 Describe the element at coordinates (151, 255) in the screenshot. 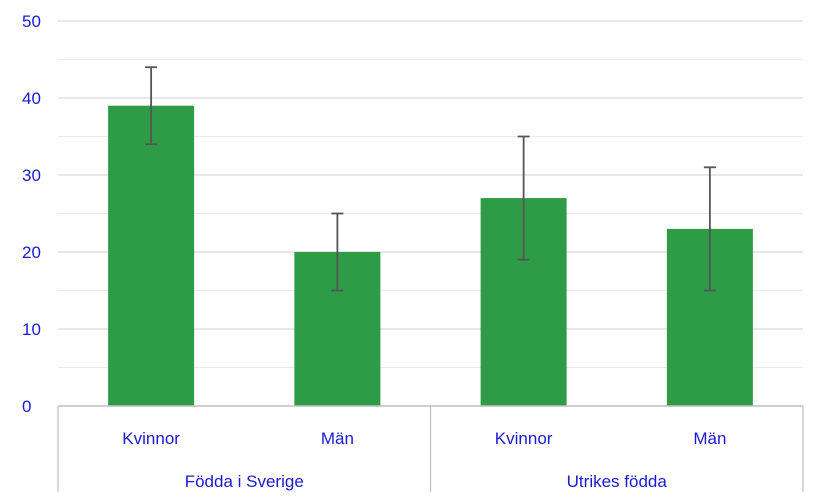

I see `bar` at that location.